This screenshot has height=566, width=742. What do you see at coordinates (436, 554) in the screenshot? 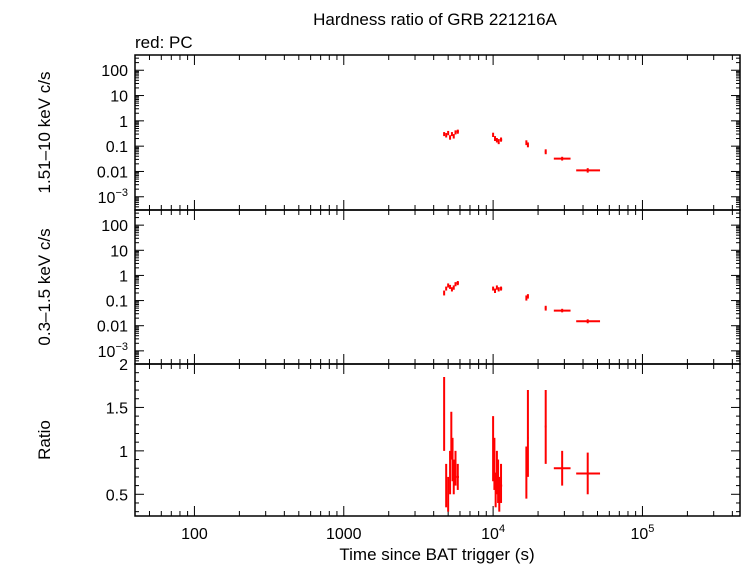
I see `x-axis-label: Time since BAT trigger (s)` at bounding box center [436, 554].